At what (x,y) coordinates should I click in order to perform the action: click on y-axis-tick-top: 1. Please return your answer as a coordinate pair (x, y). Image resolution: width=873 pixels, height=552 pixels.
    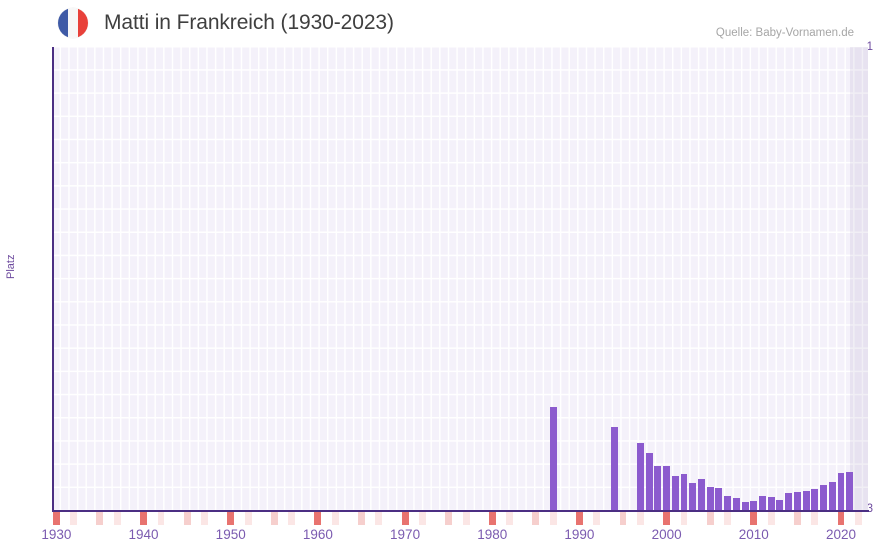
    Looking at the image, I should click on (869, 47).